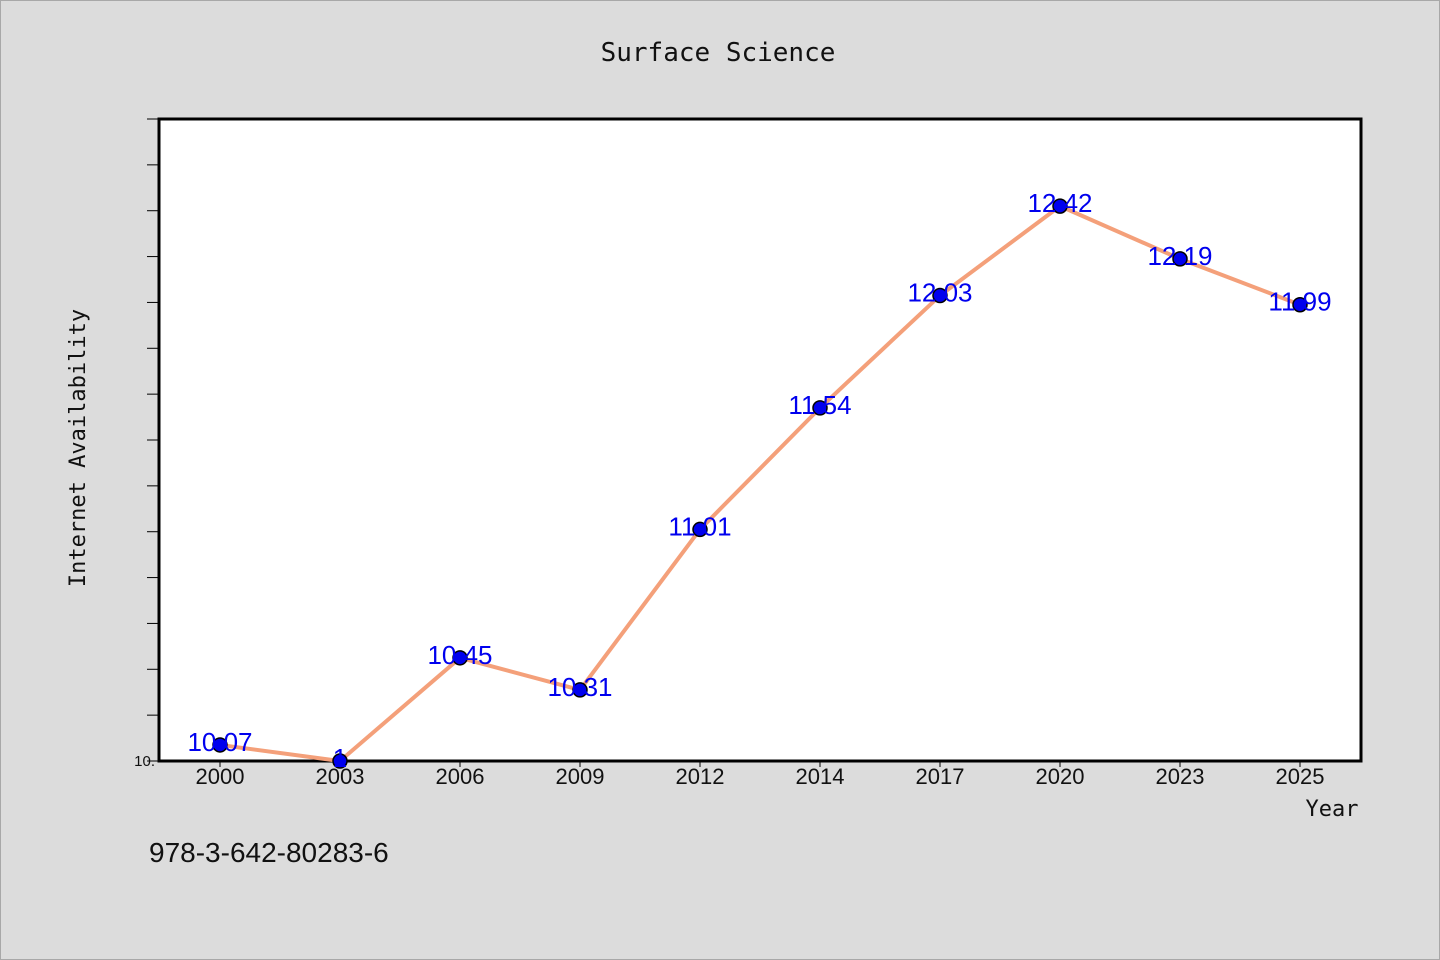 The width and height of the screenshot is (1440, 960). Describe the element at coordinates (1332, 809) in the screenshot. I see `x-axis-label: Year` at that location.